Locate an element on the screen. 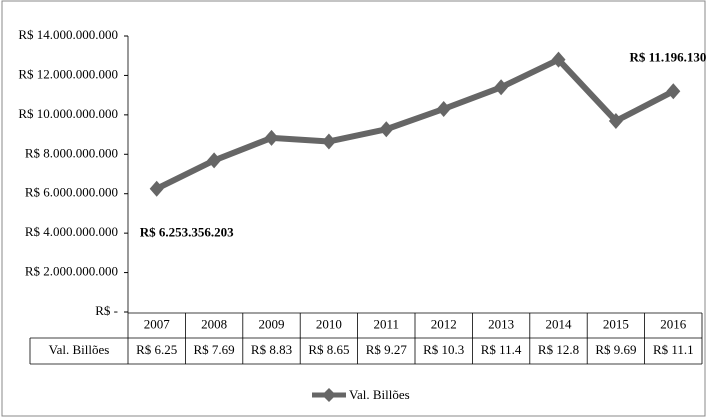 This screenshot has height=417, width=707. table-value: R$ 6.25 is located at coordinates (156, 349).